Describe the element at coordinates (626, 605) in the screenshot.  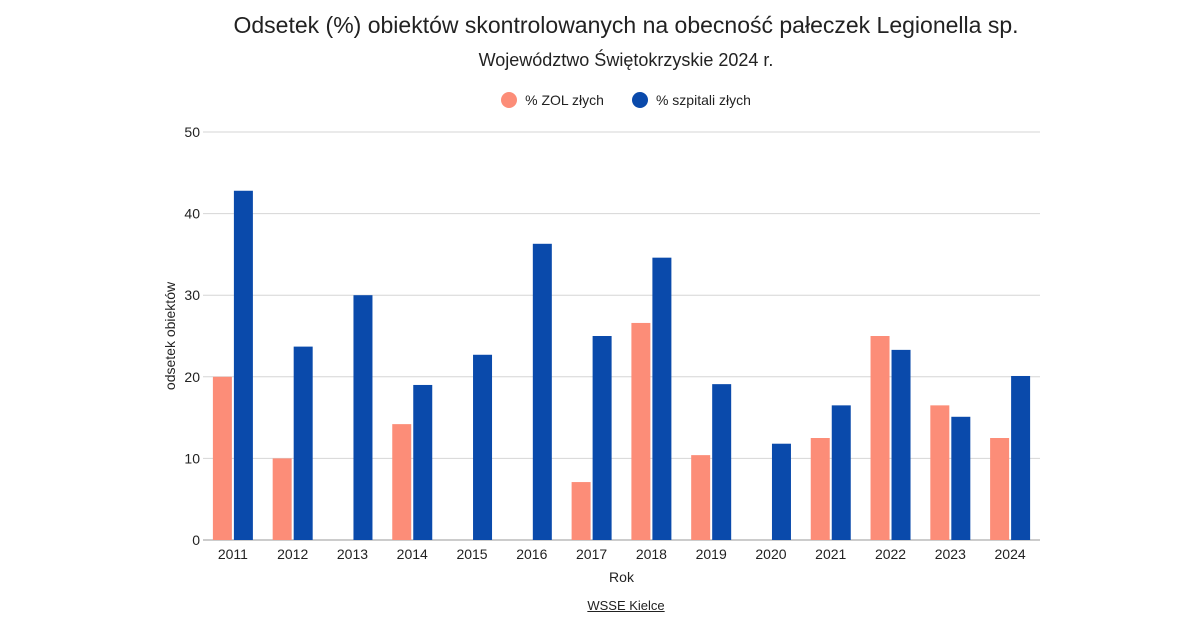
I see `source-link: WSSE Kielce` at that location.